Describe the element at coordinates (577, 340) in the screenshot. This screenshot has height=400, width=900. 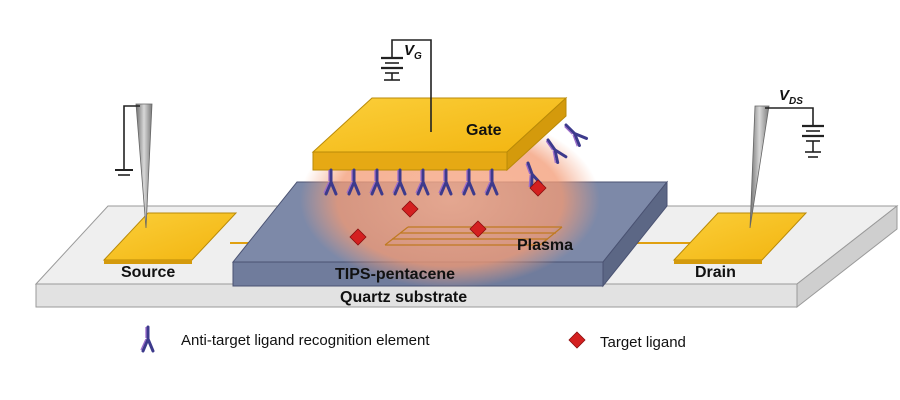
I see `target-legend-icon` at that location.